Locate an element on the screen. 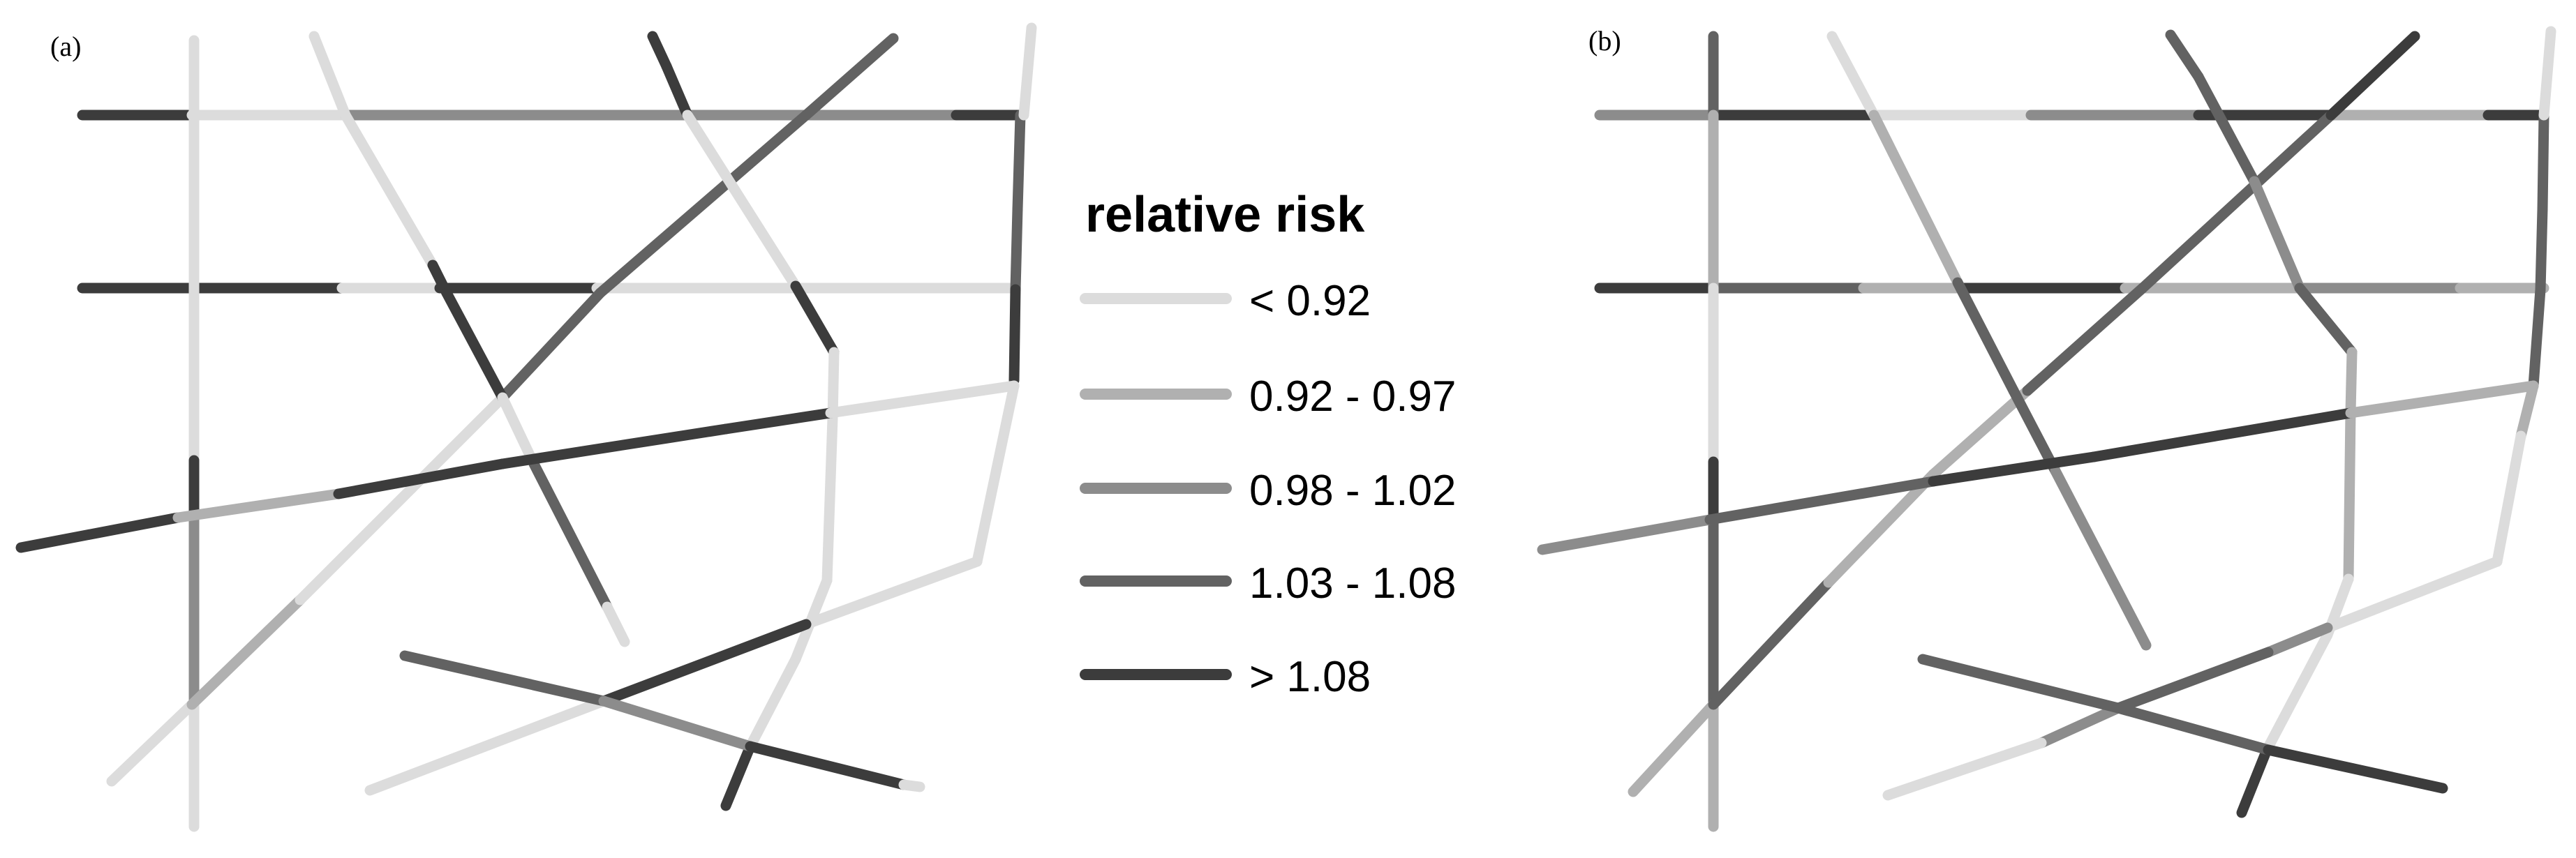  legend-label: 0.98 - 1.02 is located at coordinates (1353, 491).